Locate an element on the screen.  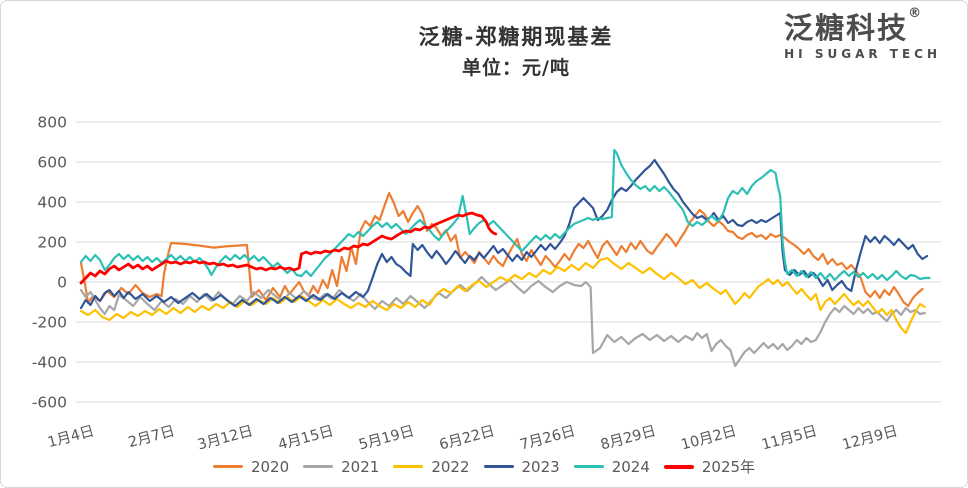
x-axis-tick: 3月12日 is located at coordinates (225, 438).